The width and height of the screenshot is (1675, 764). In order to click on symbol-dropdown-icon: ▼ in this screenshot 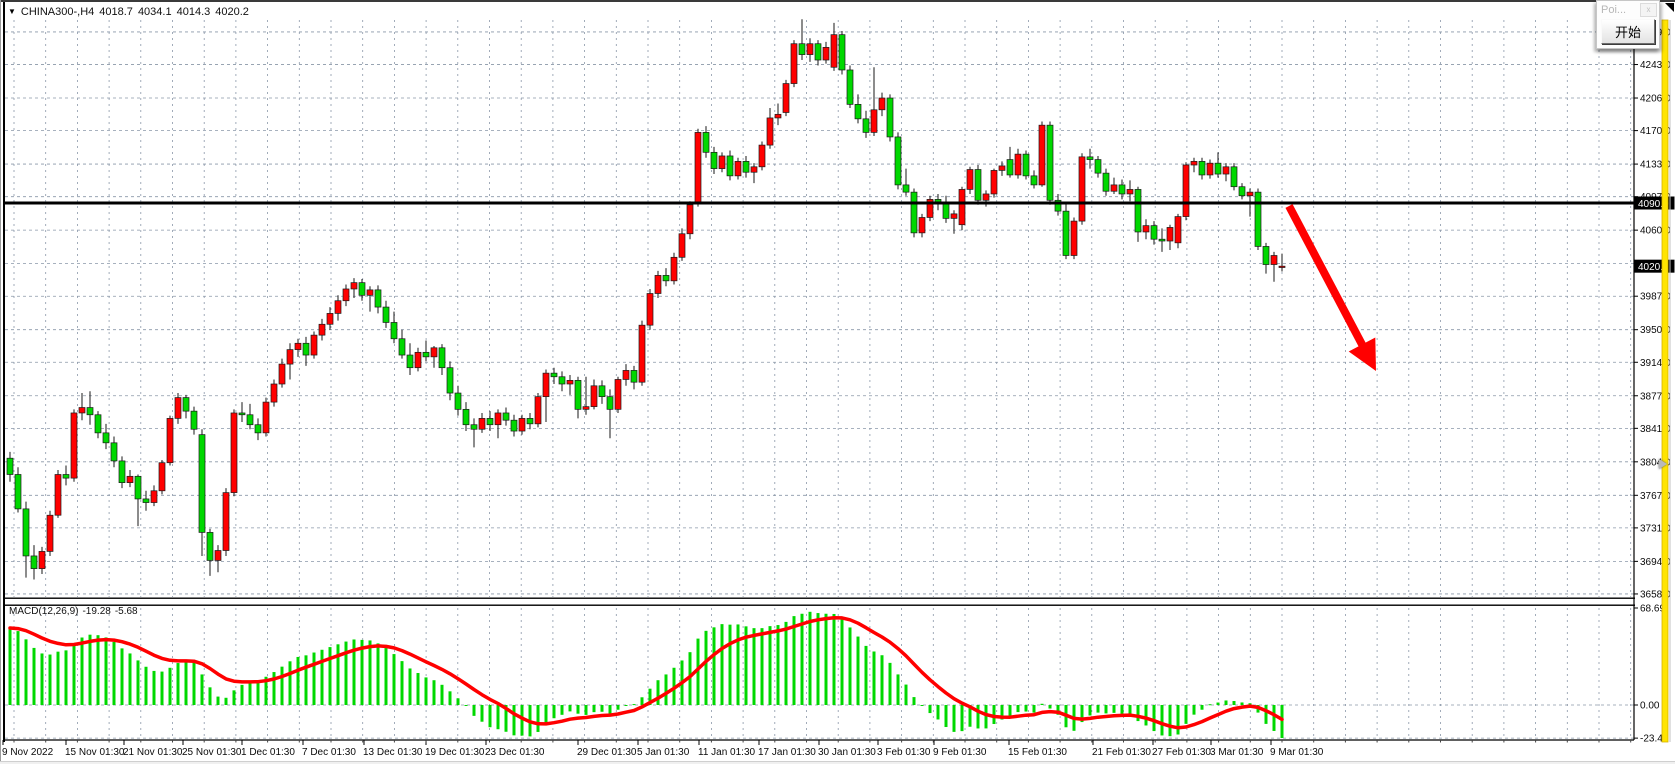, I will do `click(12, 11)`.